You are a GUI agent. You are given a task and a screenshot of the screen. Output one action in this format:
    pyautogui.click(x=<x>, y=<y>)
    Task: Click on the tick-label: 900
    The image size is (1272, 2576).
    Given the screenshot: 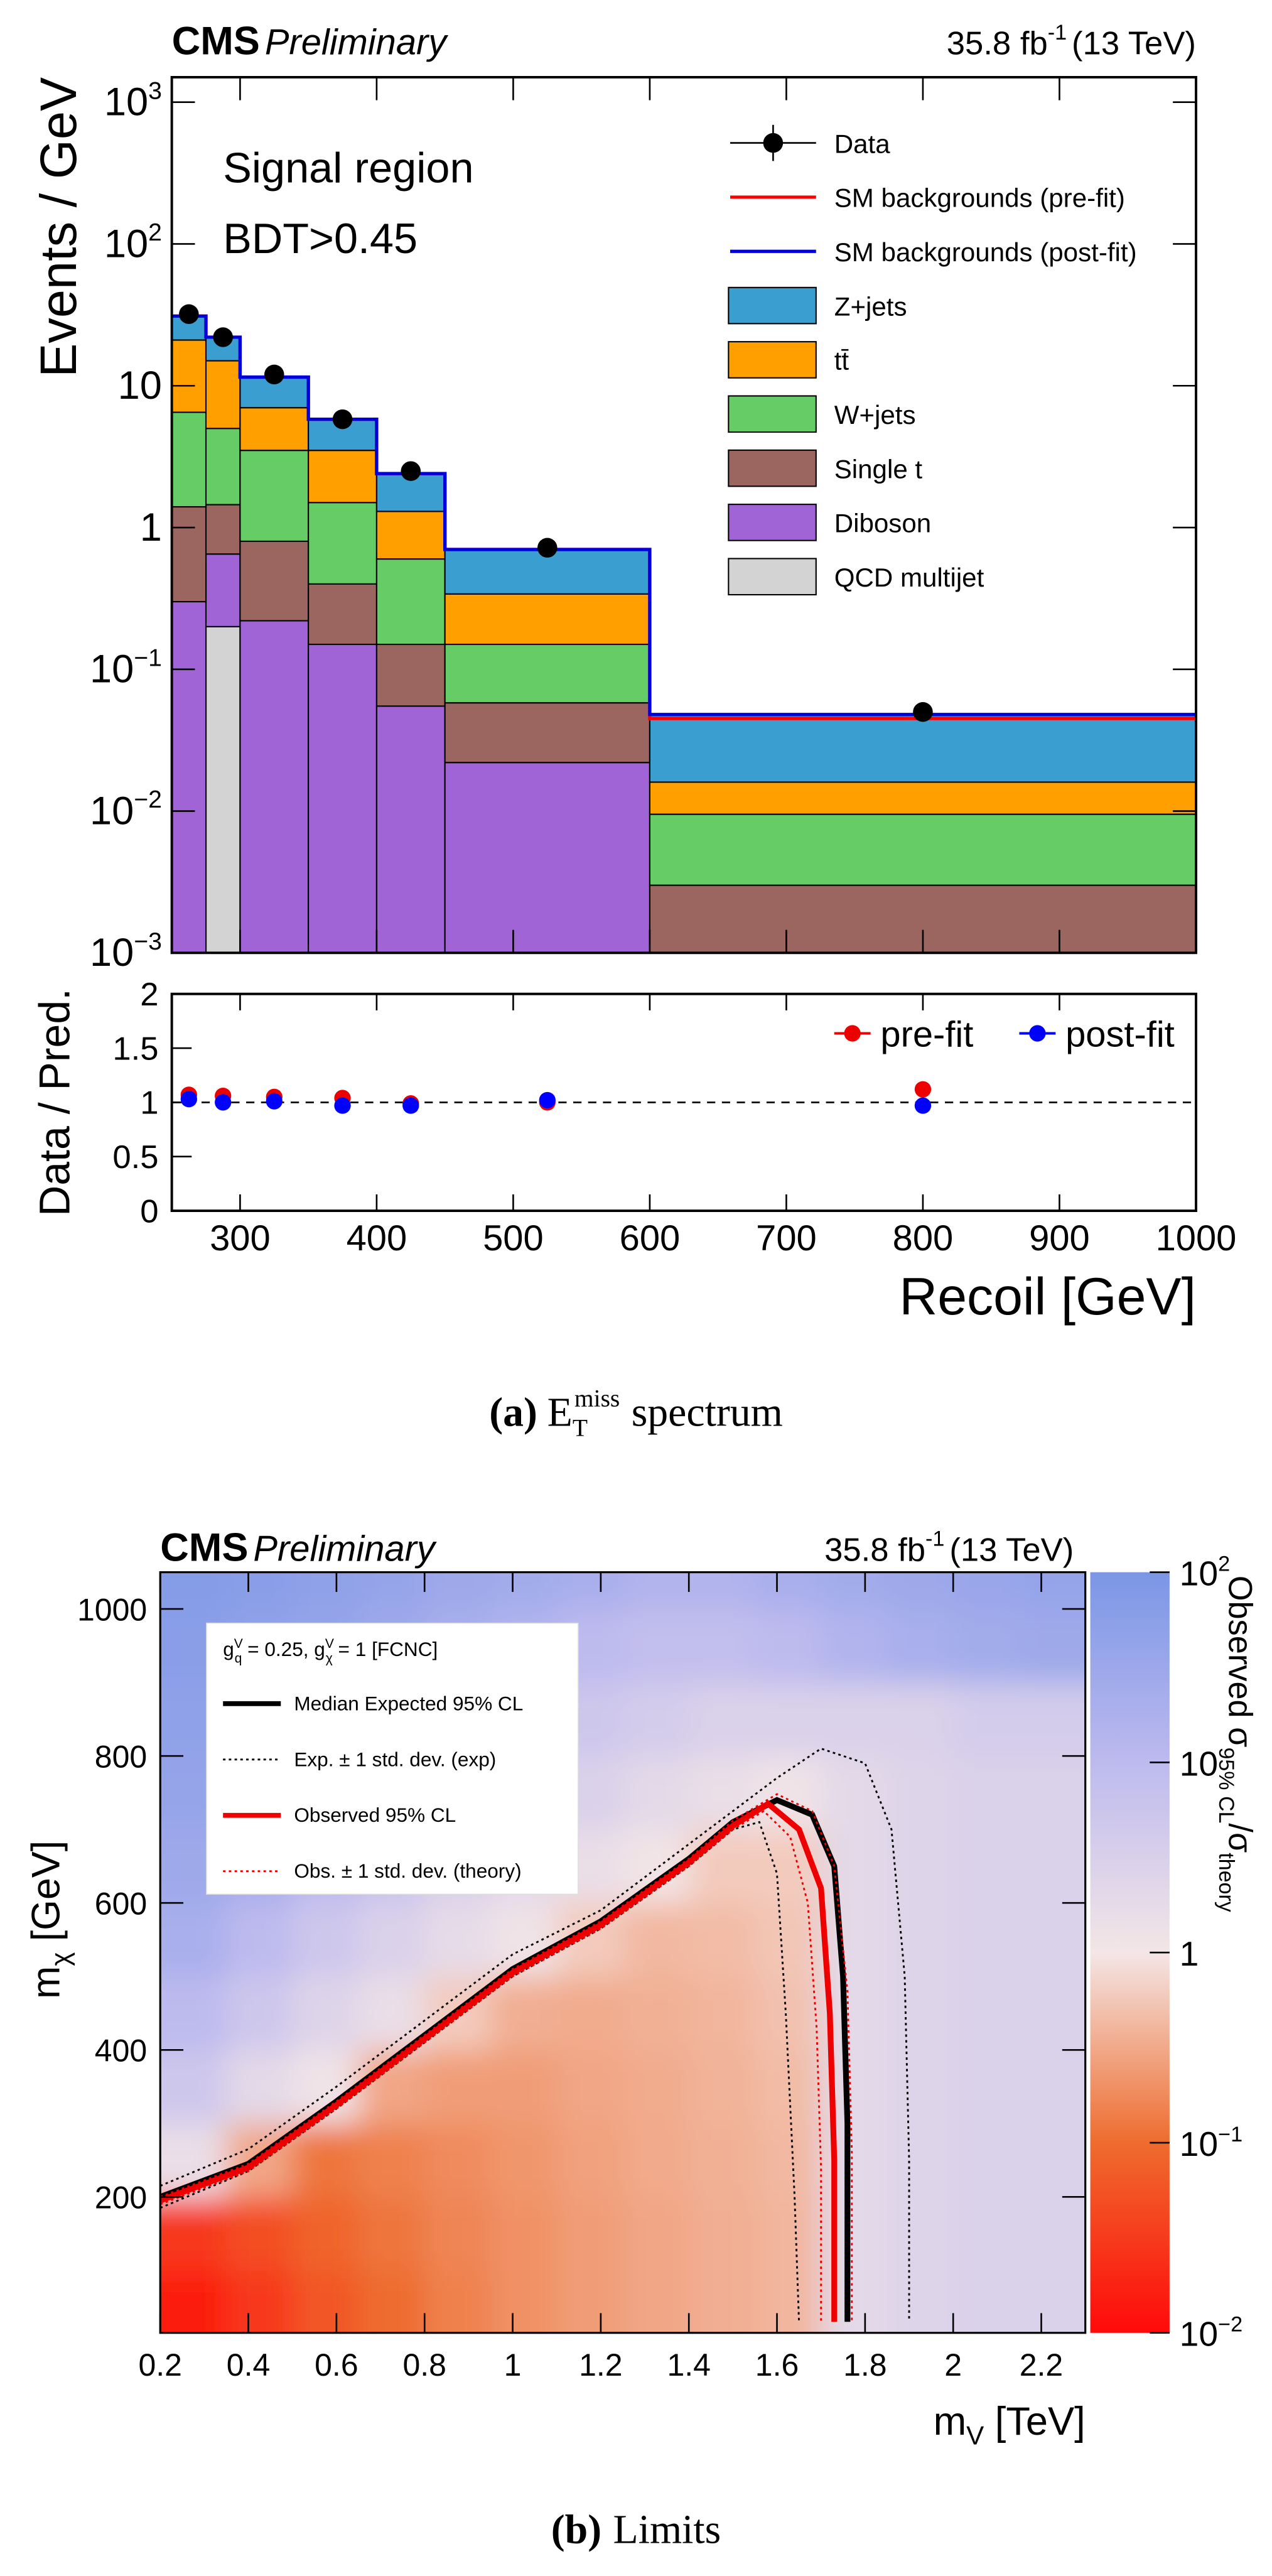 What is the action you would take?
    pyautogui.click(x=1059, y=1238)
    